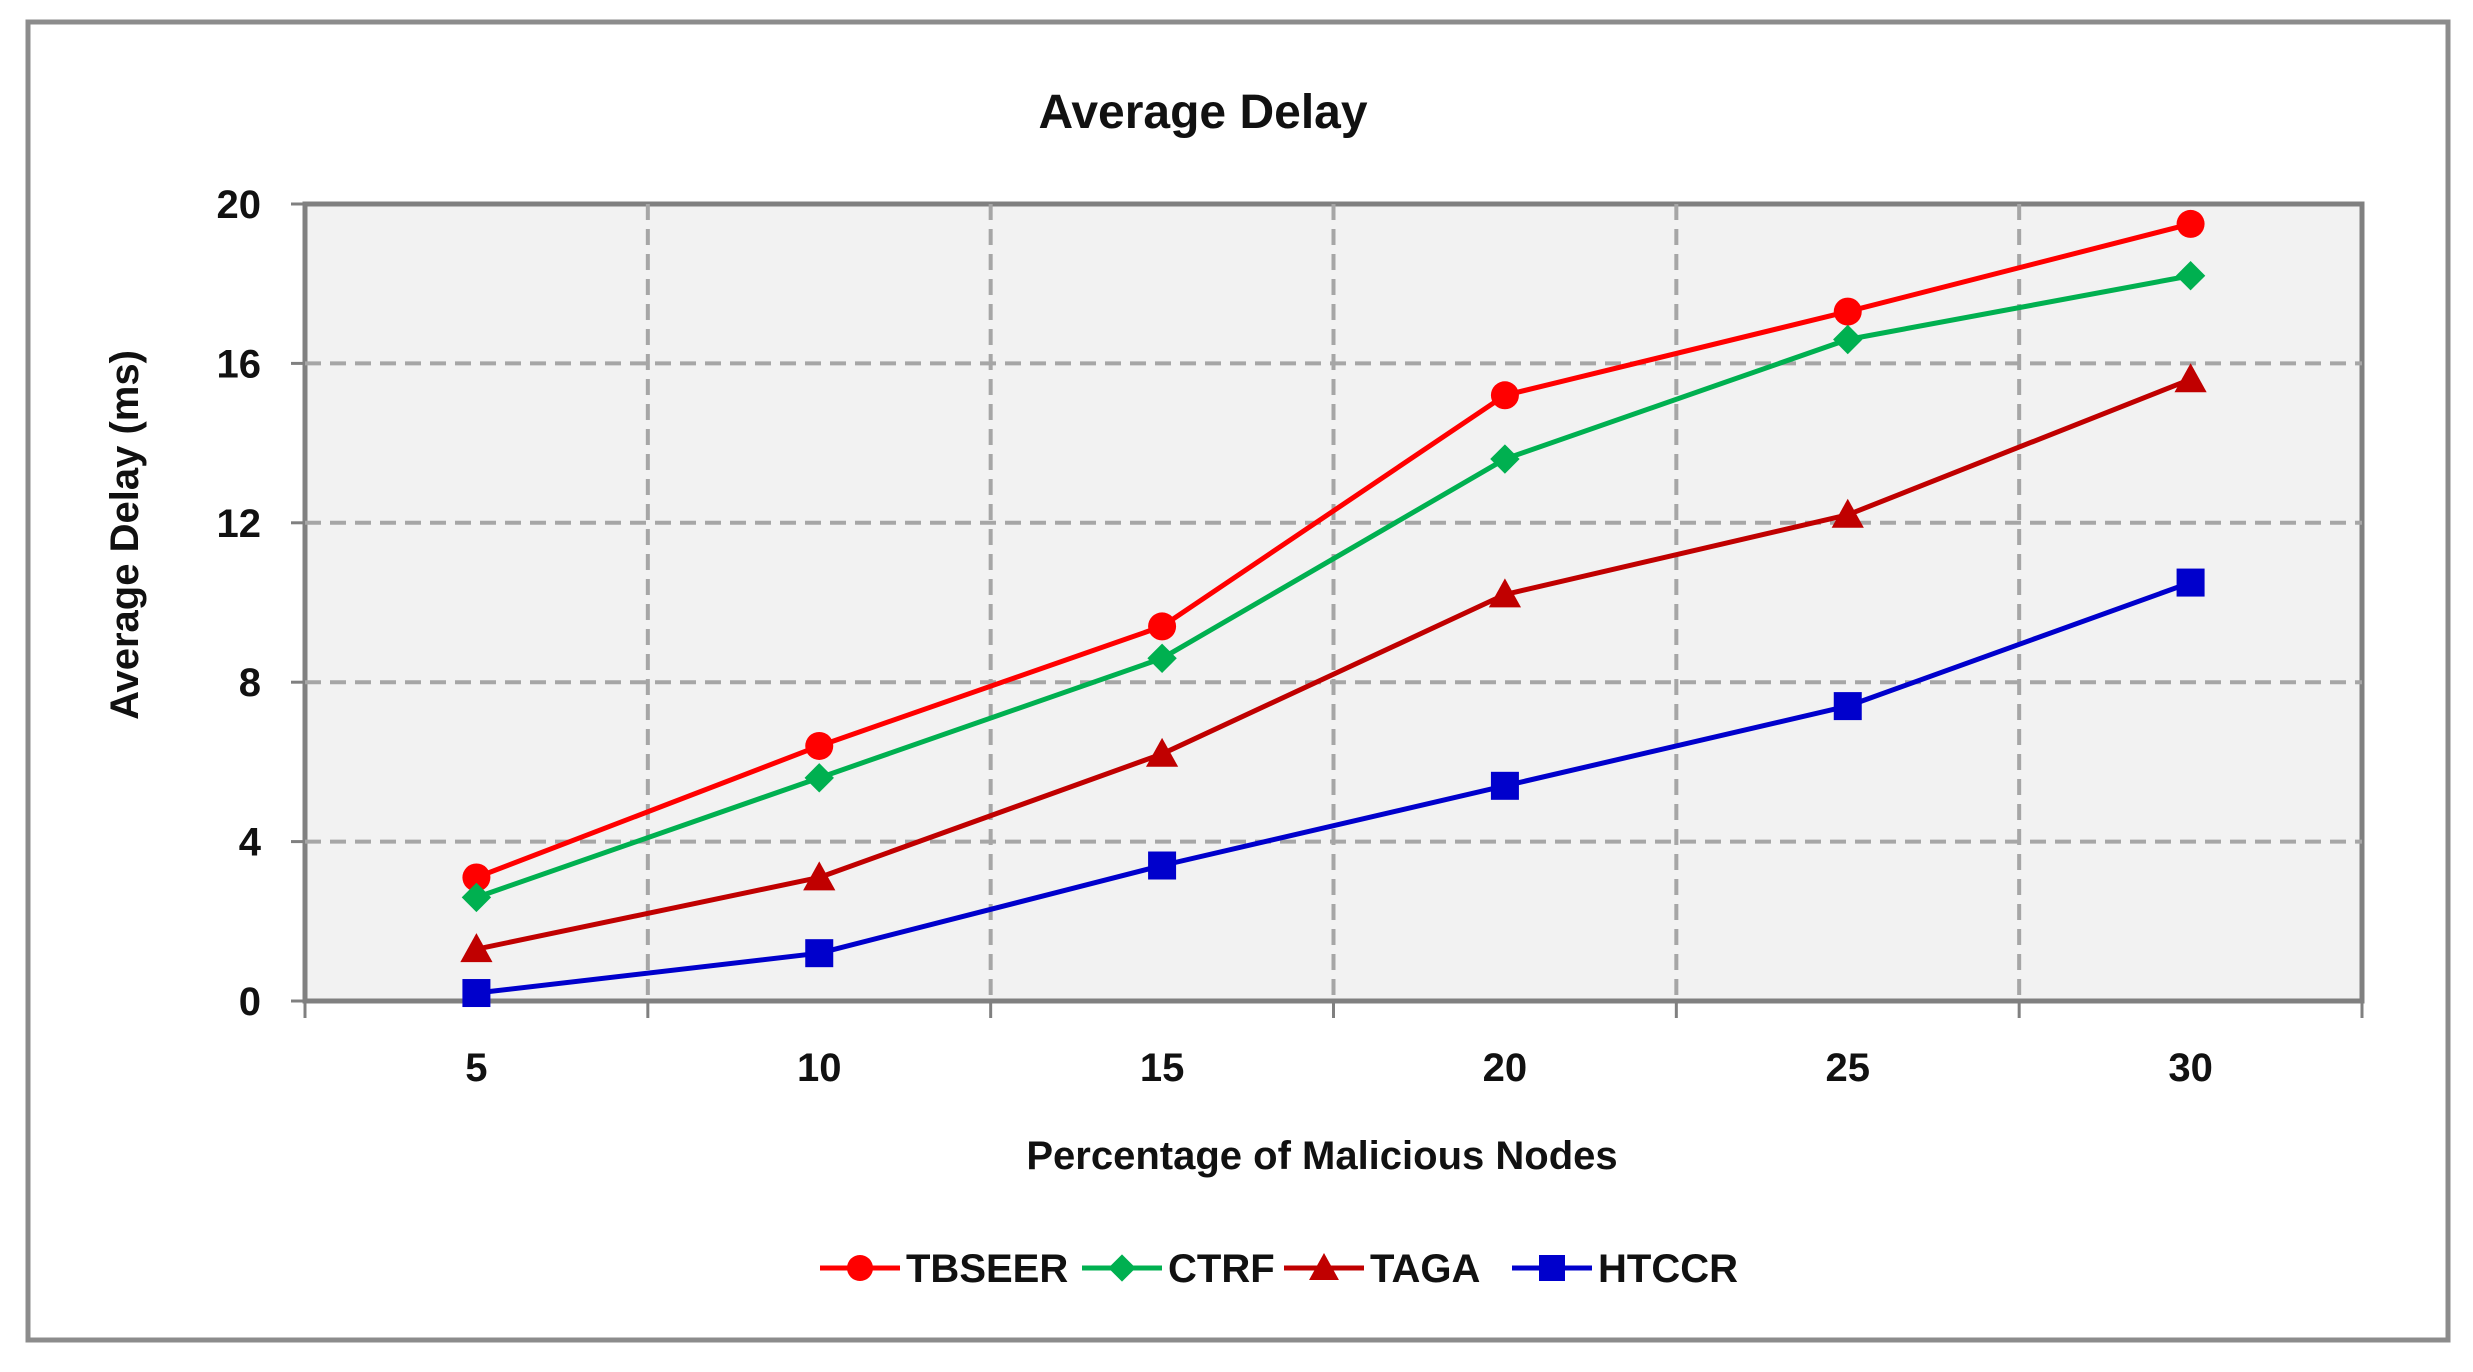 The width and height of the screenshot is (2473, 1372). Describe the element at coordinates (1505, 1068) in the screenshot. I see `x-tick-label: 20` at that location.